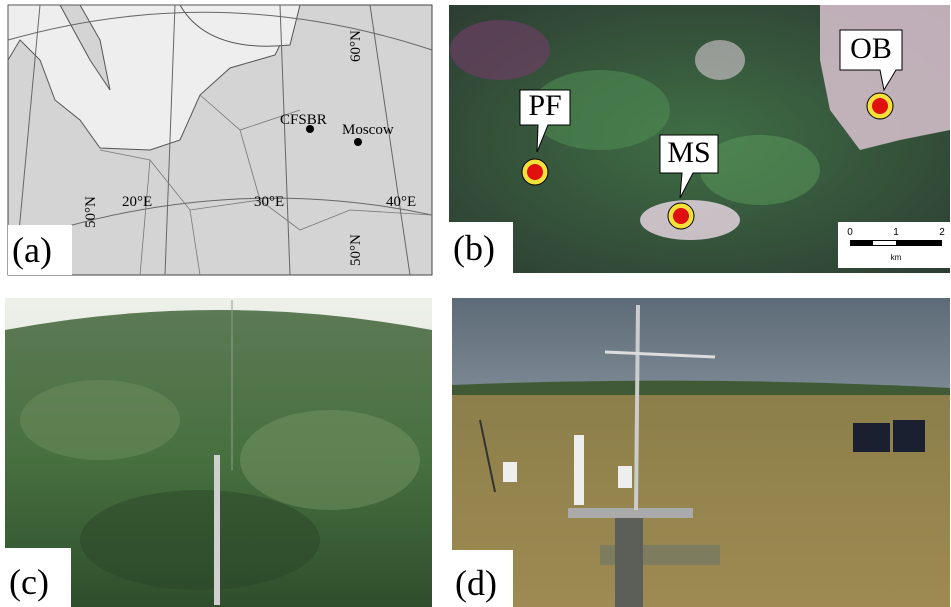 The width and height of the screenshot is (951, 607). I want to click on panel-label: (c), so click(29, 582).